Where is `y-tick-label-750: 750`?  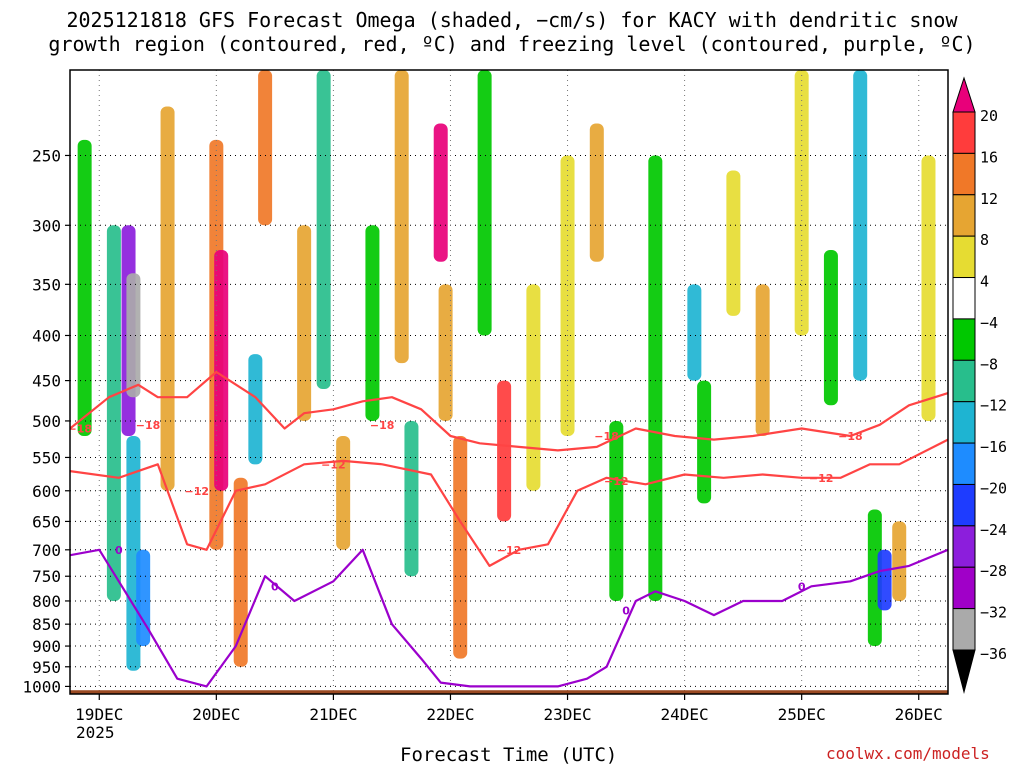 y-tick-label-750: 750 is located at coordinates (46, 576).